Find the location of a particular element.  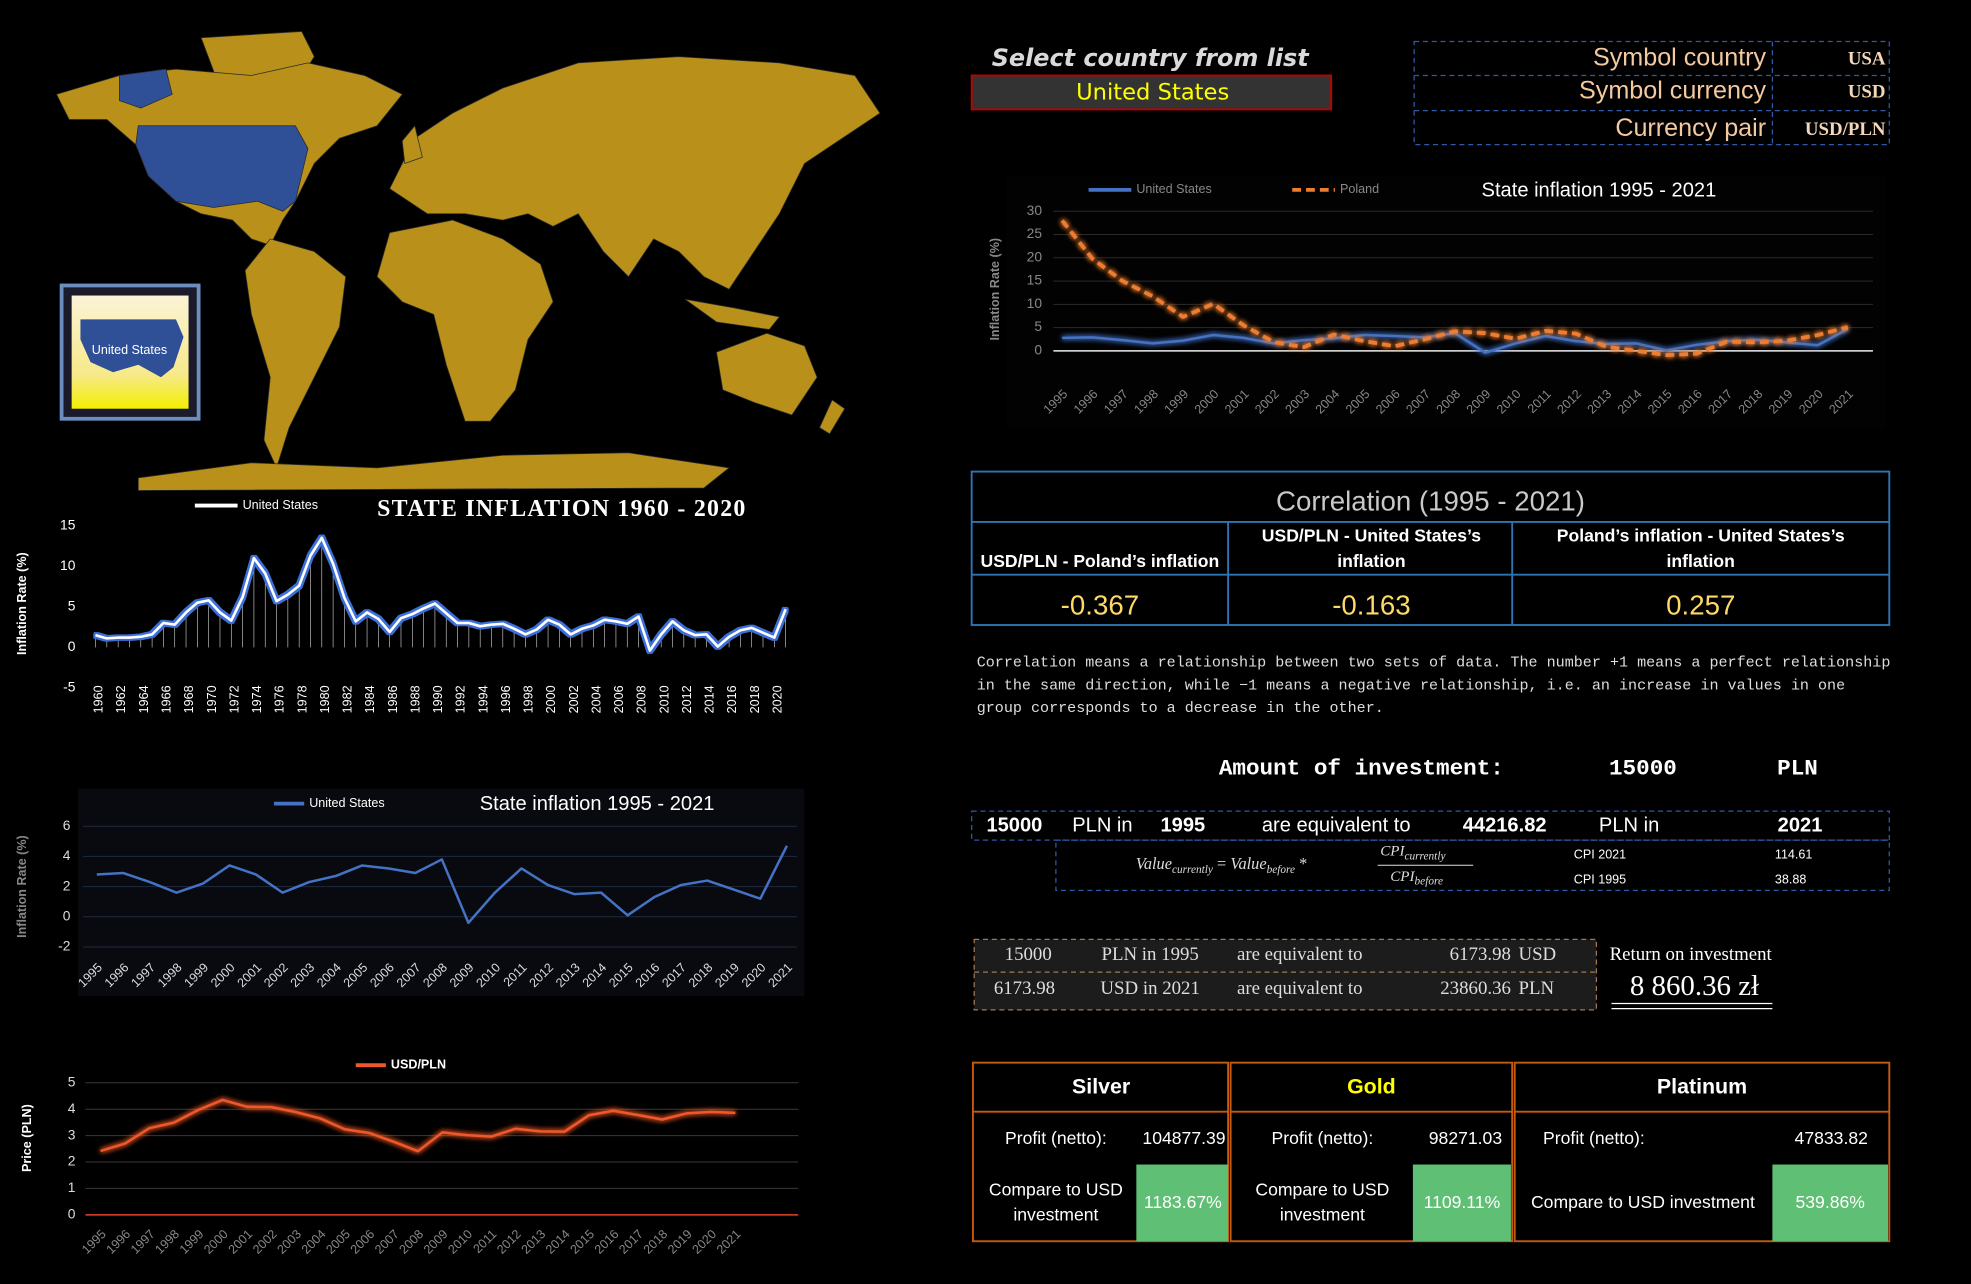

y-tick-label: 10 is located at coordinates (1035, 303).